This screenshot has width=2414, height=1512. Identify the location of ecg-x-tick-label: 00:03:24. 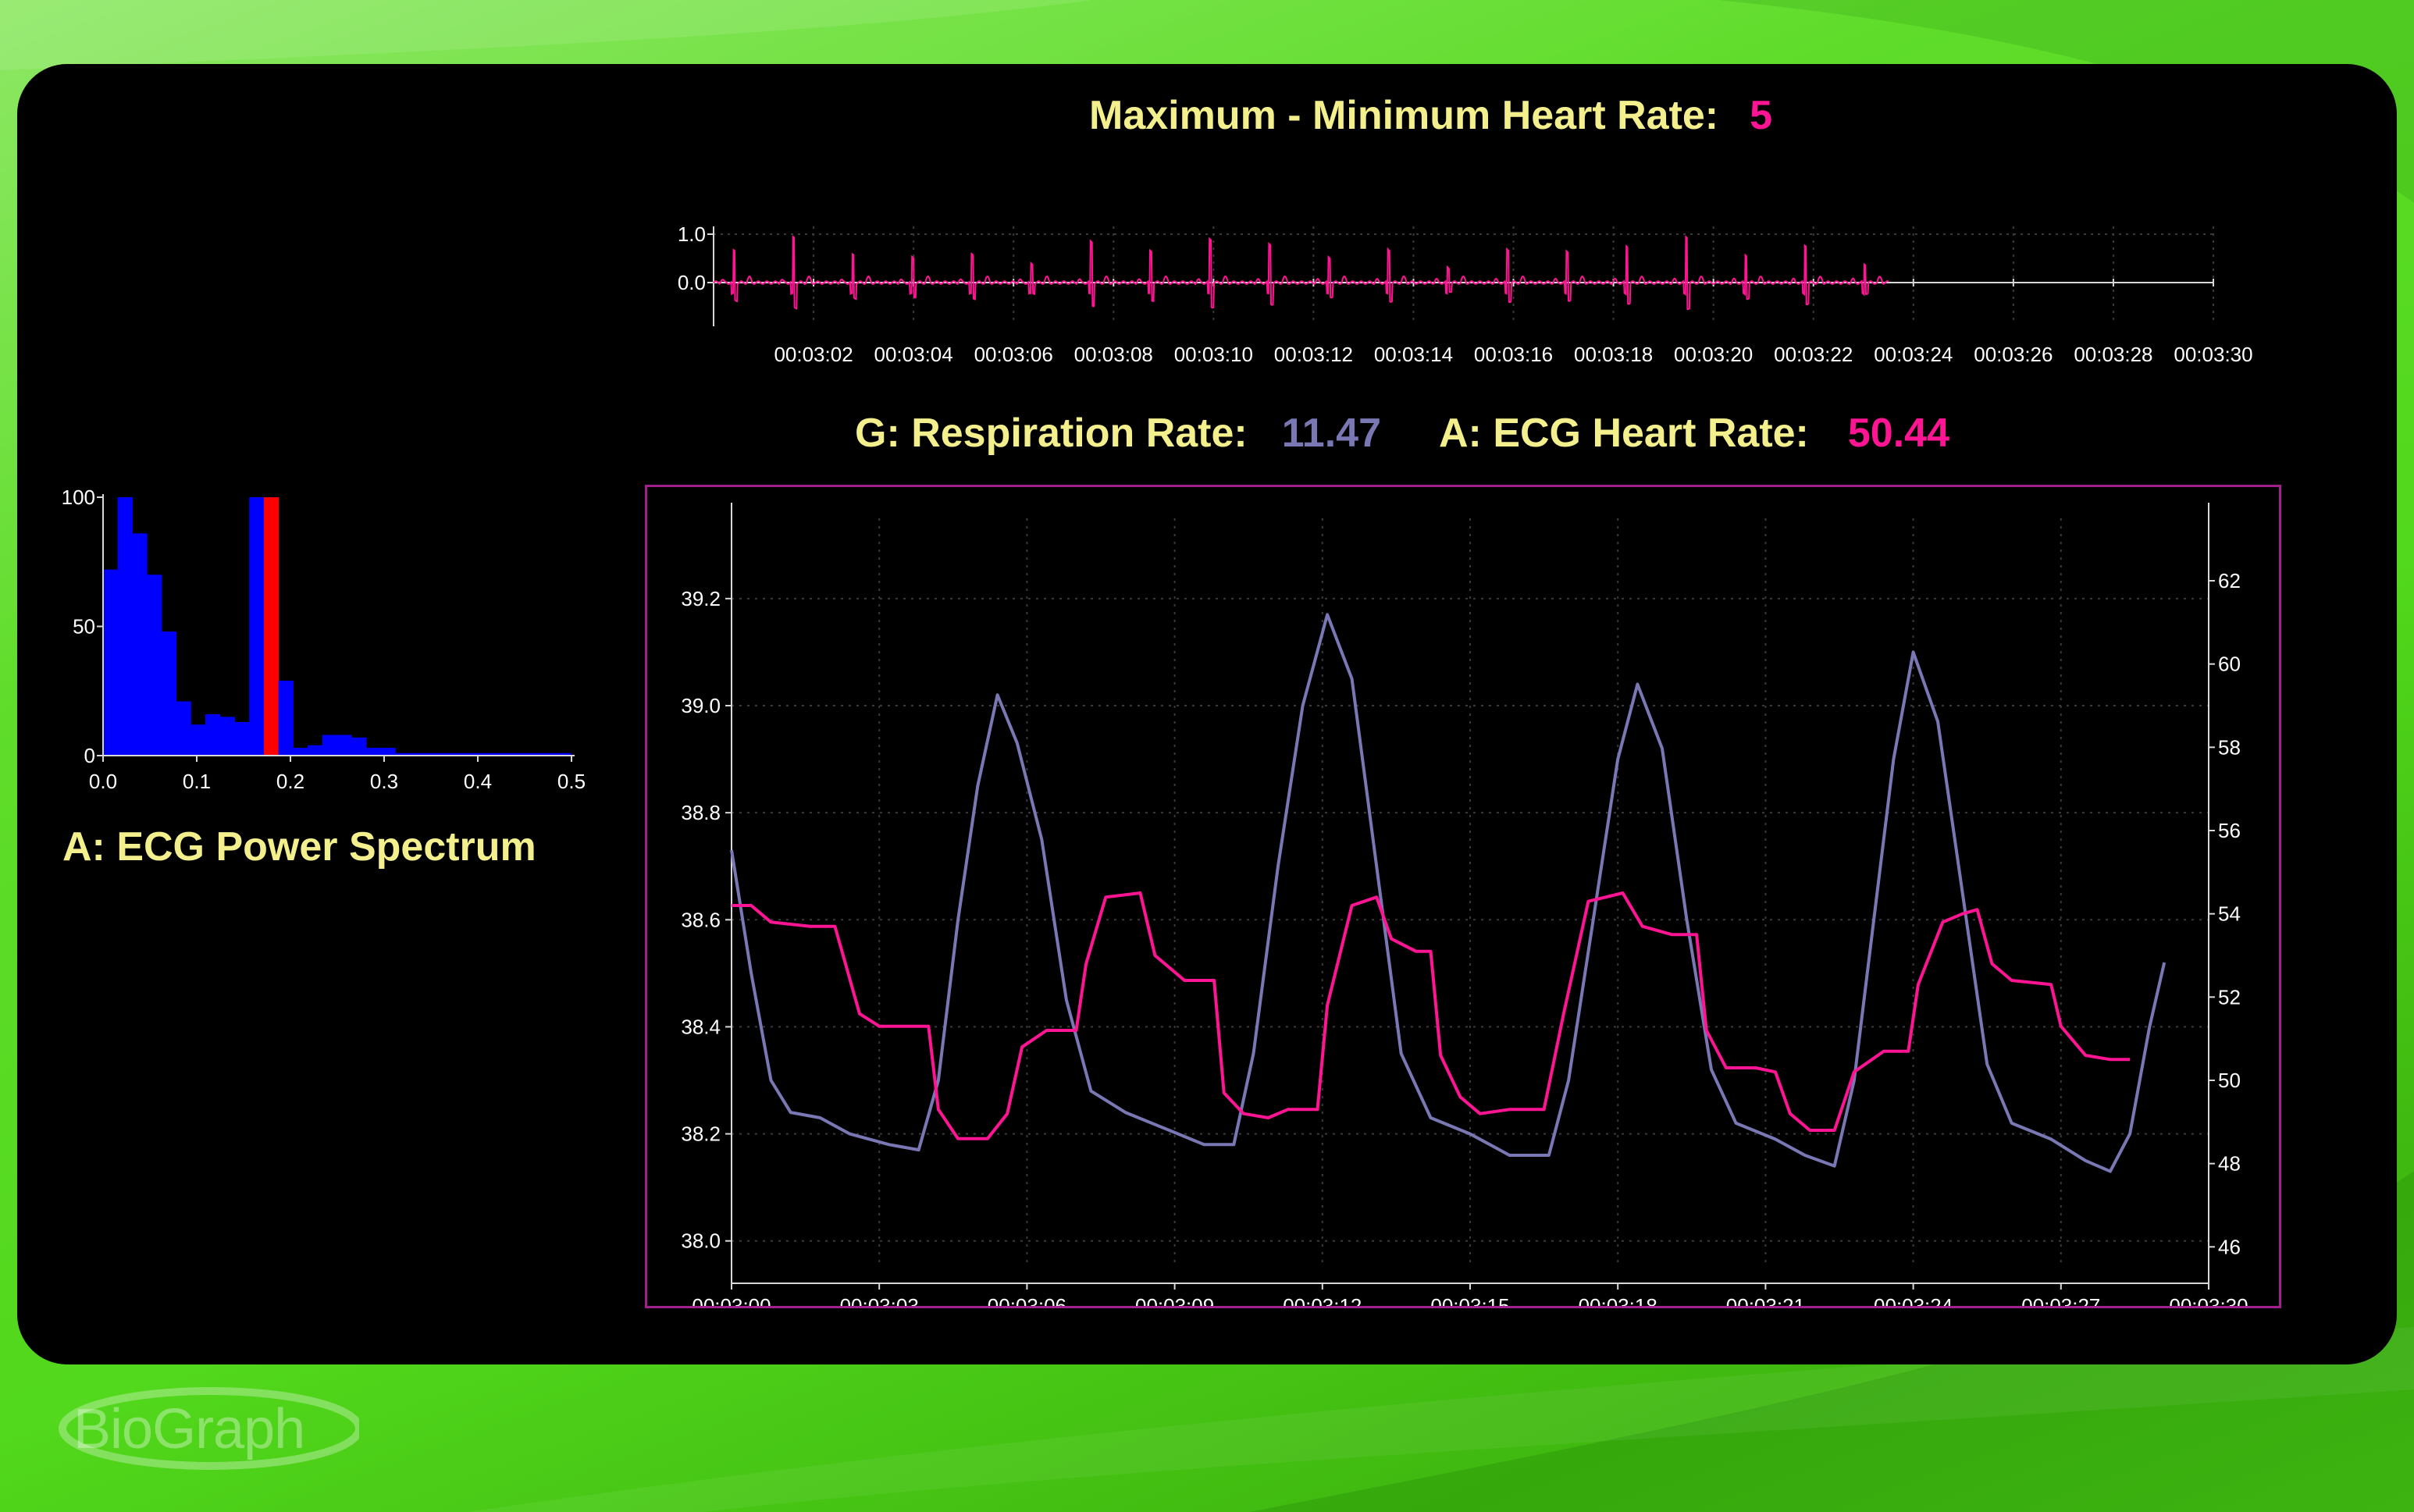
(1913, 354).